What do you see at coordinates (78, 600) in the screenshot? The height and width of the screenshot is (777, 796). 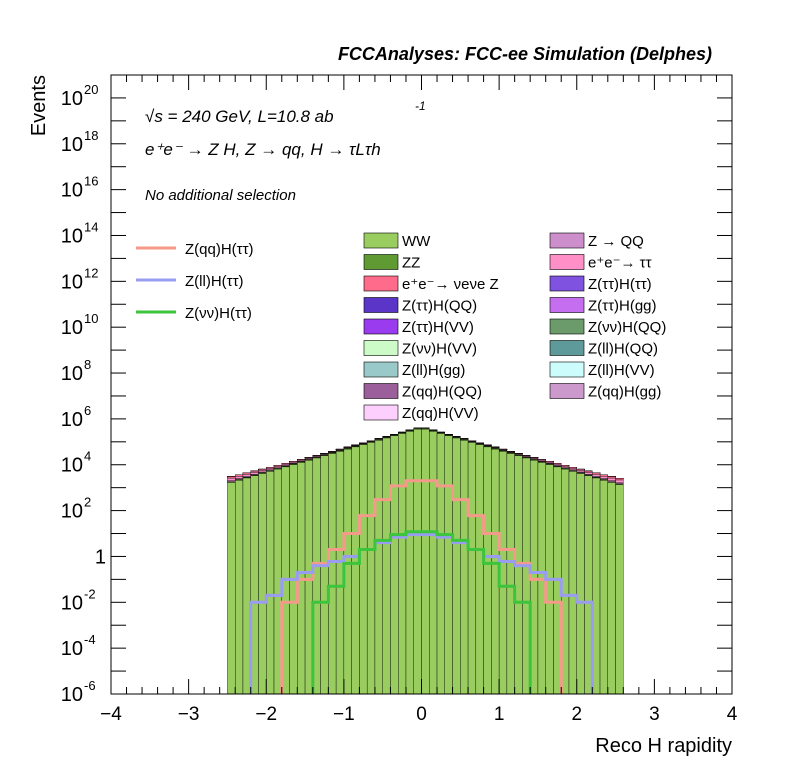 I see `y-tick-label: 10 -2` at bounding box center [78, 600].